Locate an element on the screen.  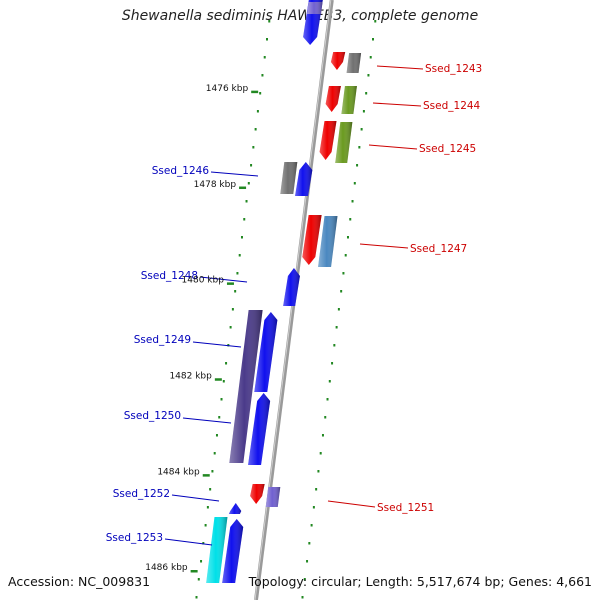
gene-label: Ssed_1247 is located at coordinates (438, 249).